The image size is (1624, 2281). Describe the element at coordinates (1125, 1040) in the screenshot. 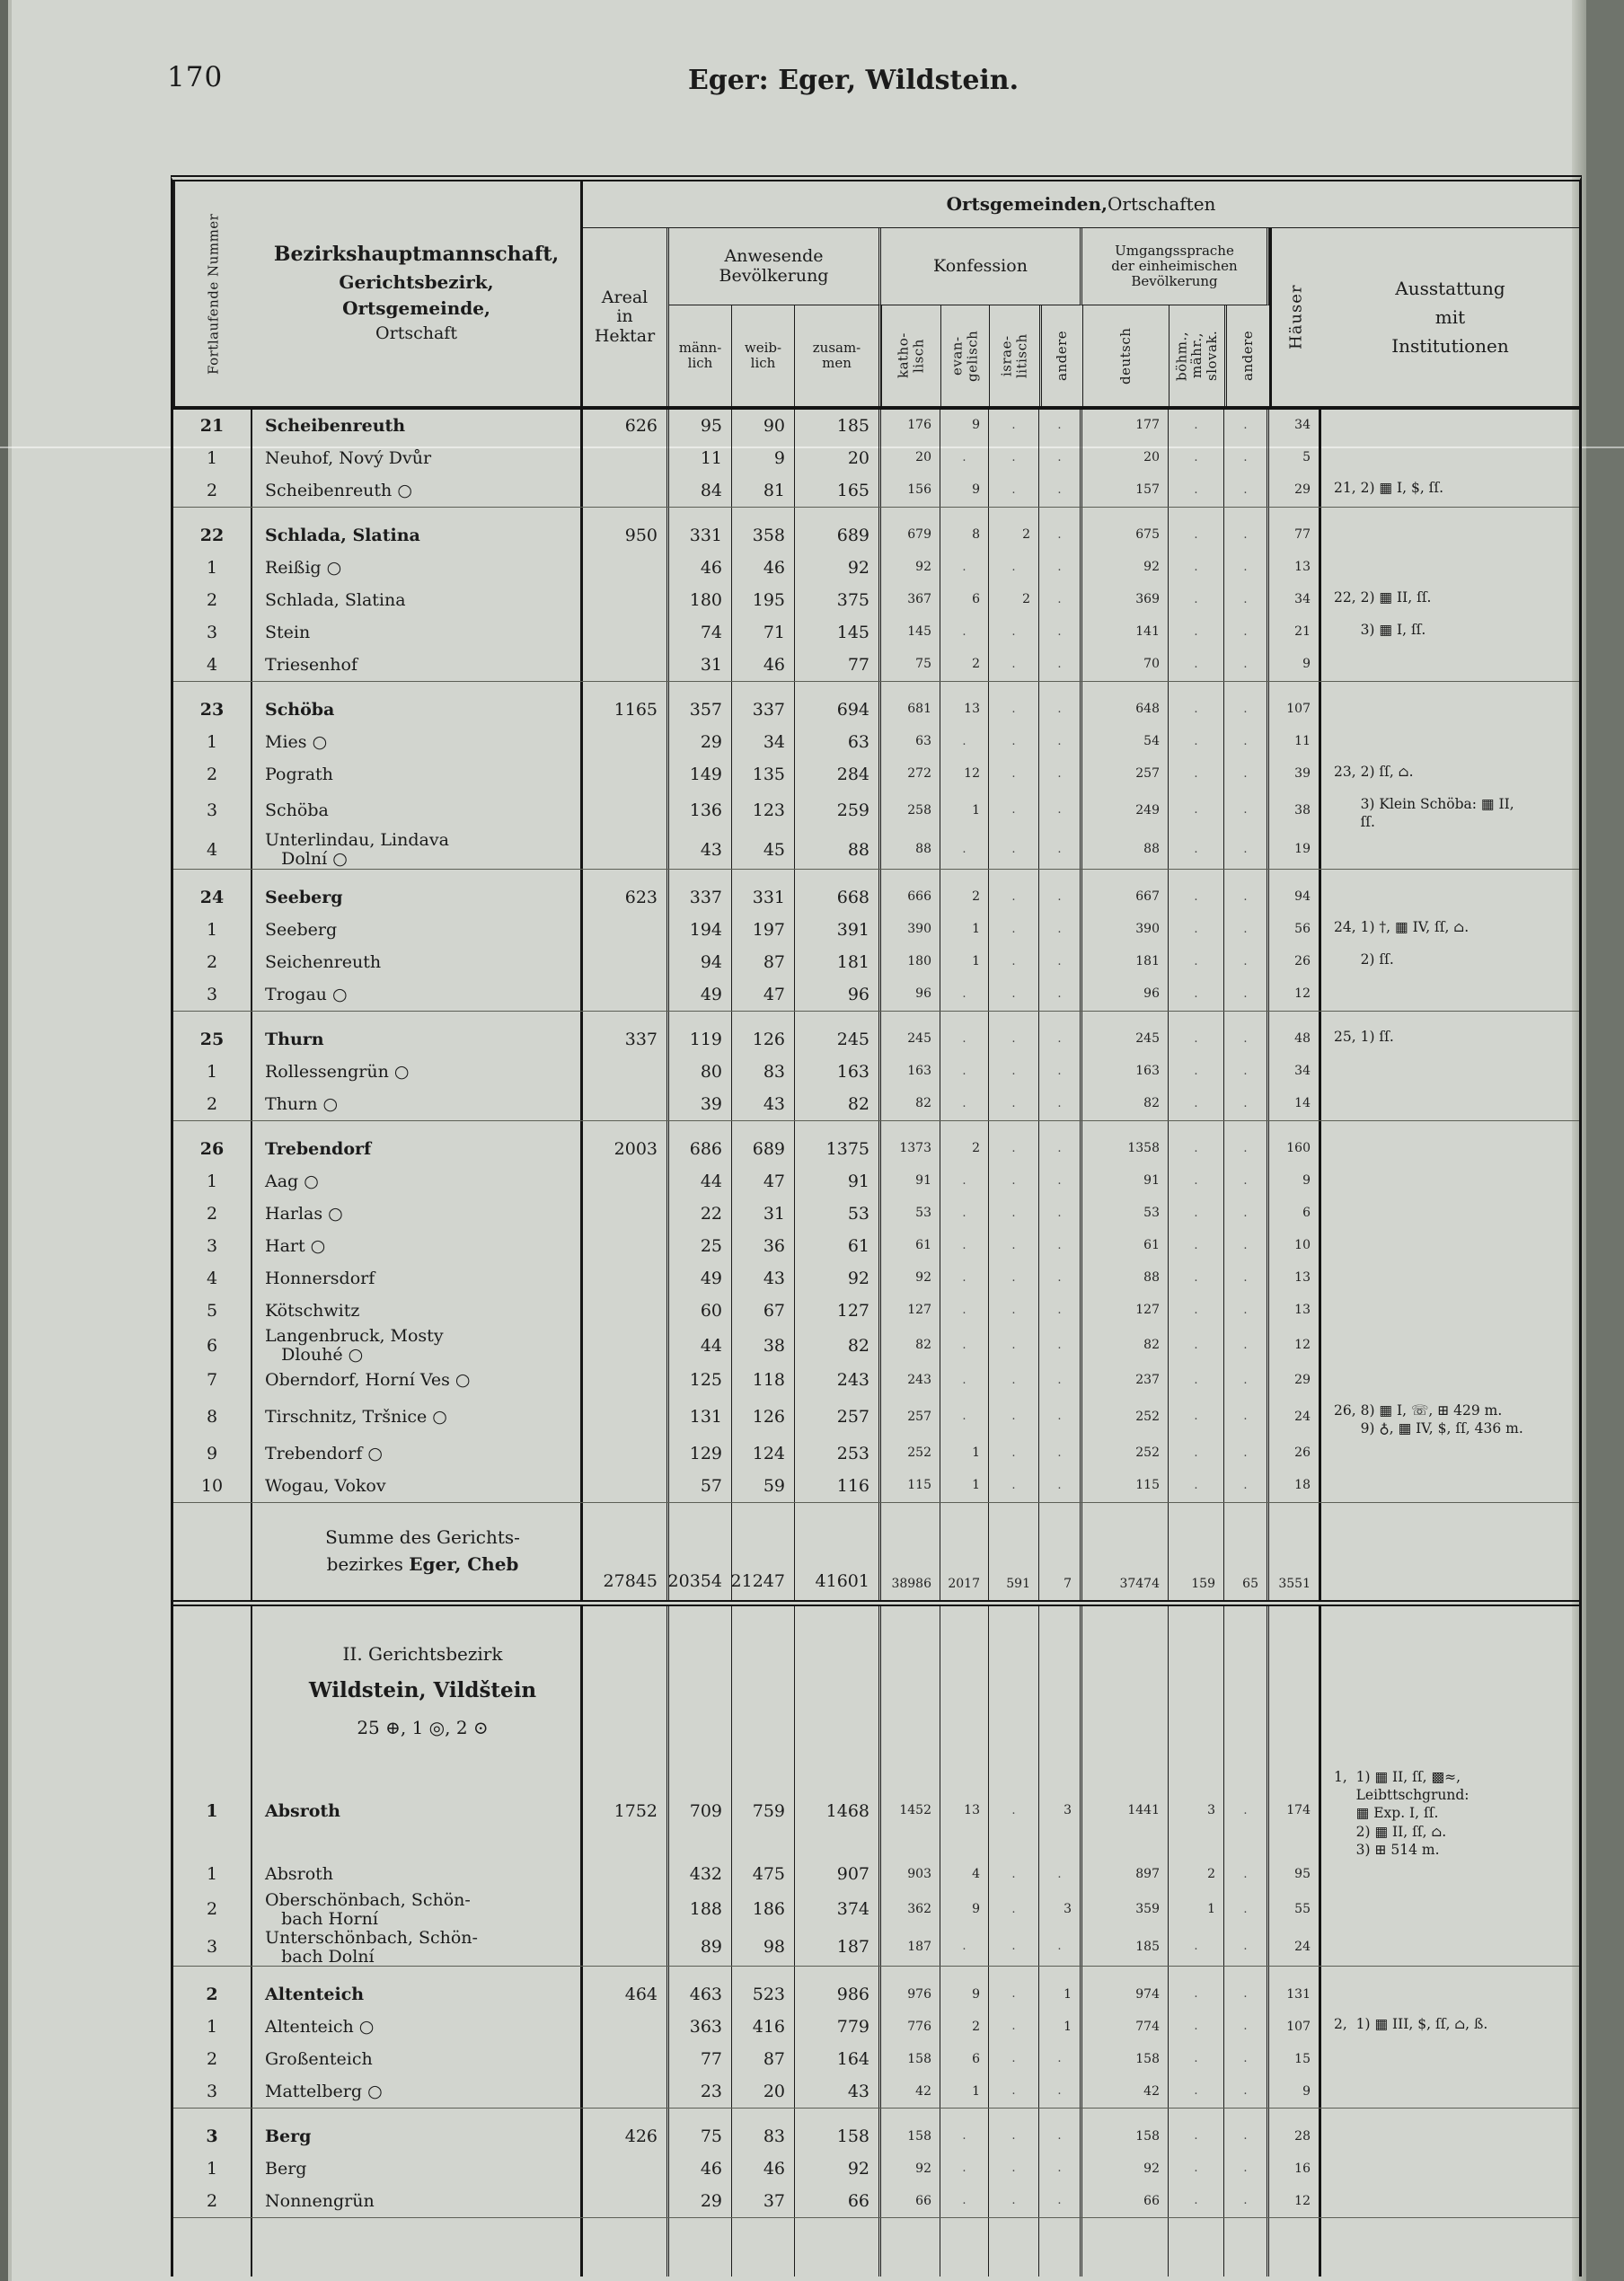

I see `cell-de: 245` at that location.